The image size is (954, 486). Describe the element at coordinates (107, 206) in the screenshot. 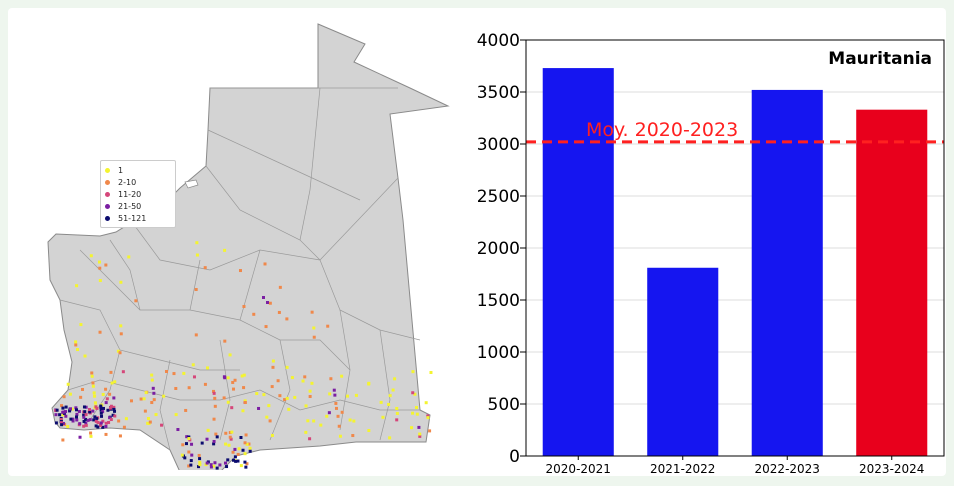

I see `legend-marker` at that location.